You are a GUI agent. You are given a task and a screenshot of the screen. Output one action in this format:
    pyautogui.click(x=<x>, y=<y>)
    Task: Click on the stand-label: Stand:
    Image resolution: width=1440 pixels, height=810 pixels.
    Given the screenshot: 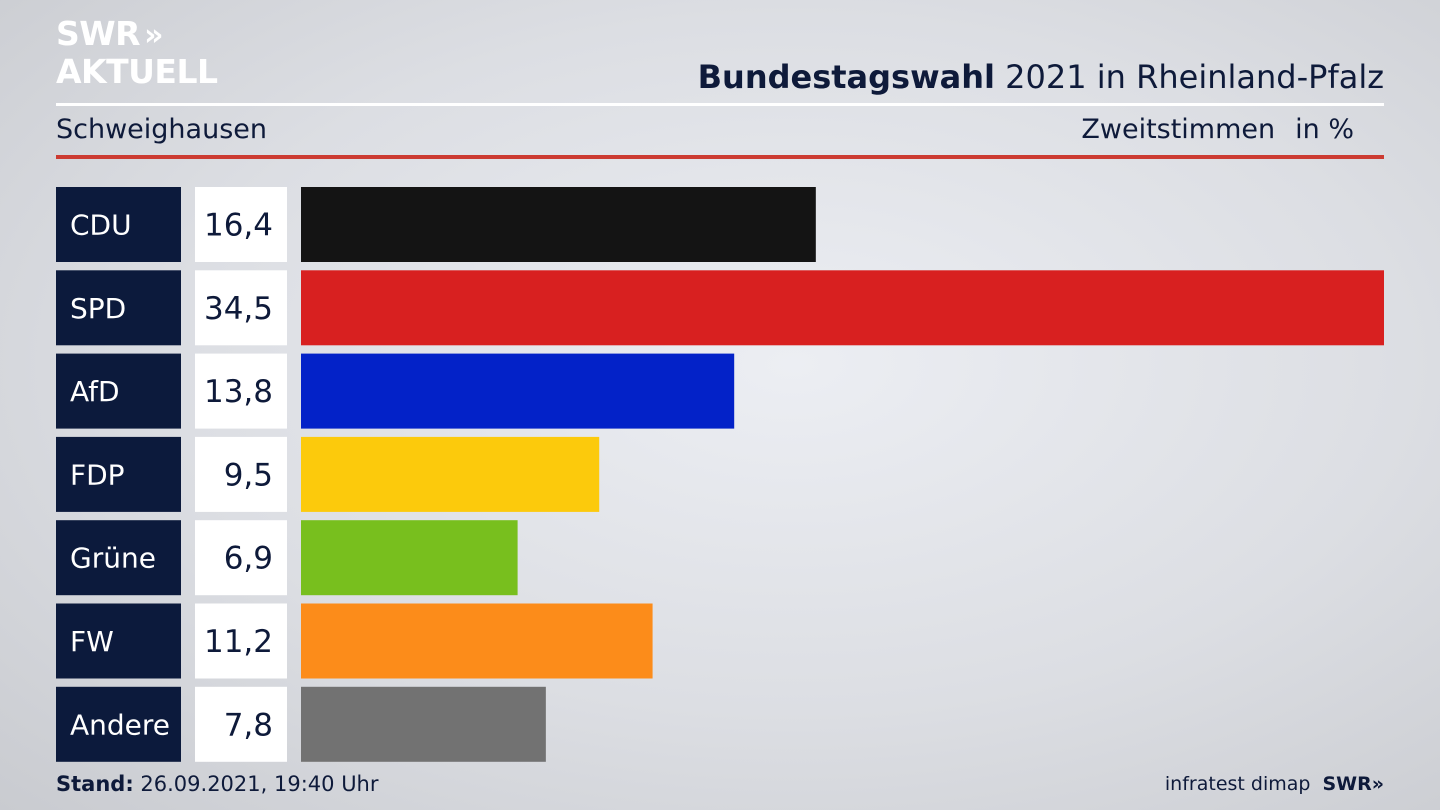 What is the action you would take?
    pyautogui.click(x=95, y=784)
    